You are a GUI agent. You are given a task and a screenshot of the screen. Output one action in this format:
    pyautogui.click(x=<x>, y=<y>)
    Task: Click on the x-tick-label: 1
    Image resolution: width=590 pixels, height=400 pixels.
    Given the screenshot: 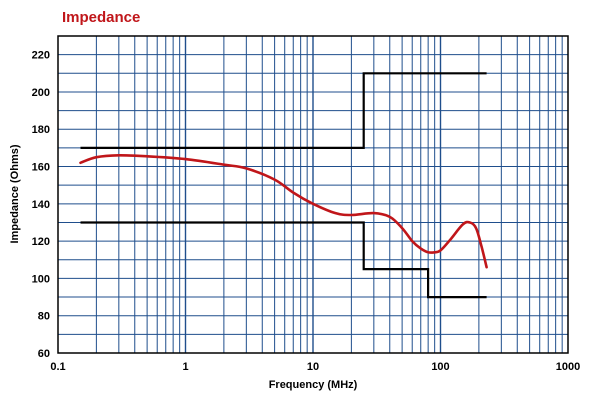 What is the action you would take?
    pyautogui.click(x=185, y=367)
    